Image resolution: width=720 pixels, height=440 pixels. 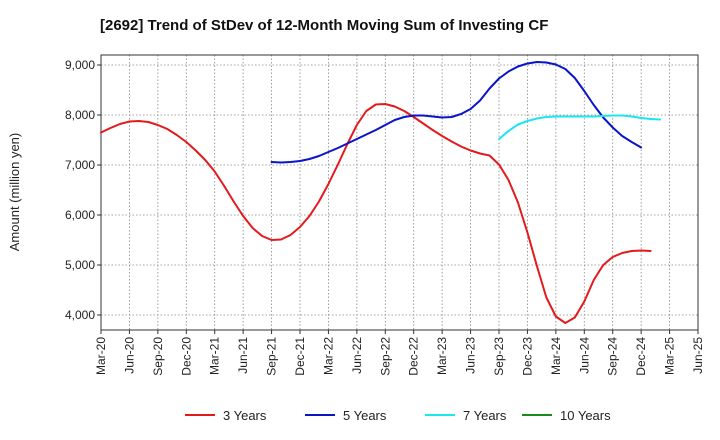 What do you see at coordinates (80, 265) in the screenshot?
I see `y-tick-label: 5,000` at bounding box center [80, 265].